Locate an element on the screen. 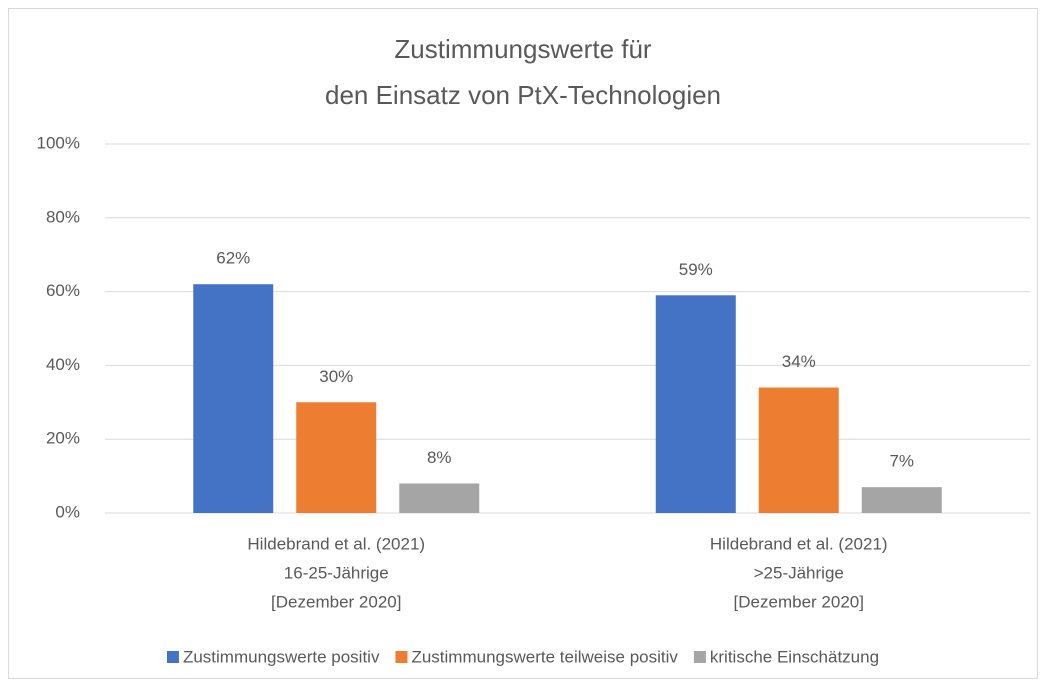  legend-label: kritische Einschätzung is located at coordinates (794, 656).